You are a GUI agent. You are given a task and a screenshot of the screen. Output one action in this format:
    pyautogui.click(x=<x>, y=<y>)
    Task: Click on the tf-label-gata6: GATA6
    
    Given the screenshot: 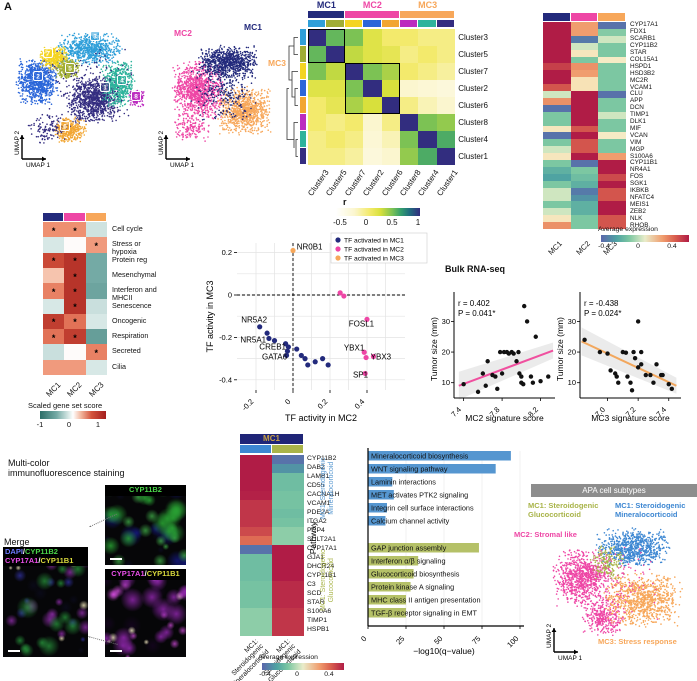 What is the action you would take?
    pyautogui.click(x=275, y=357)
    